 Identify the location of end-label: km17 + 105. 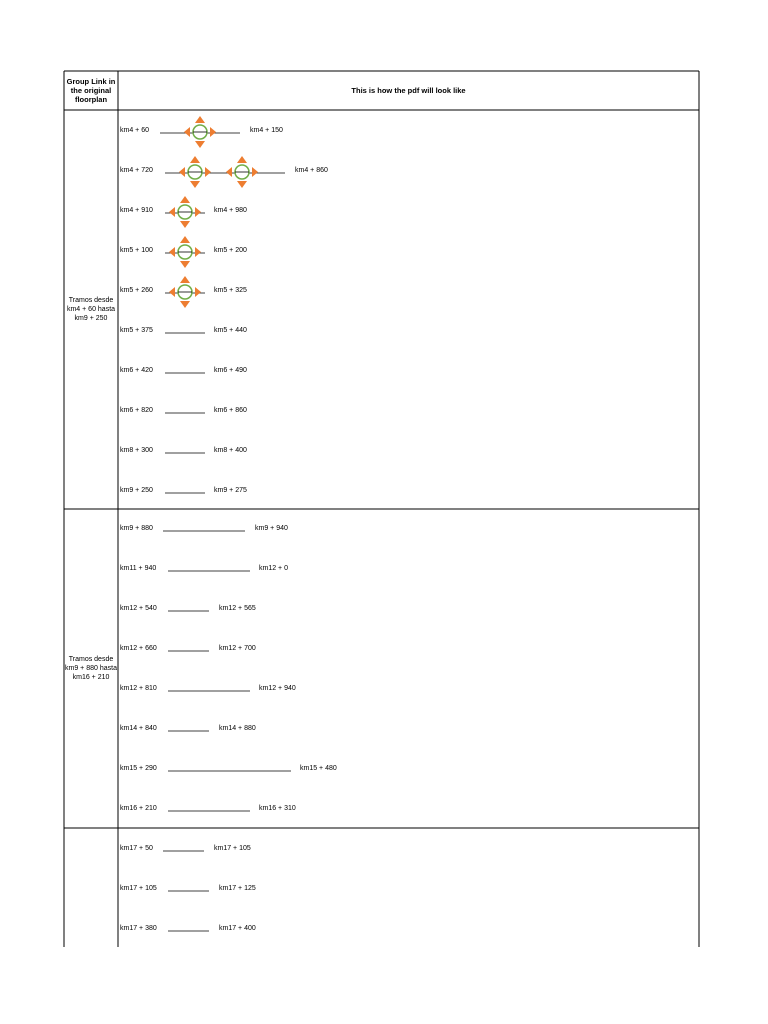
(232, 848).